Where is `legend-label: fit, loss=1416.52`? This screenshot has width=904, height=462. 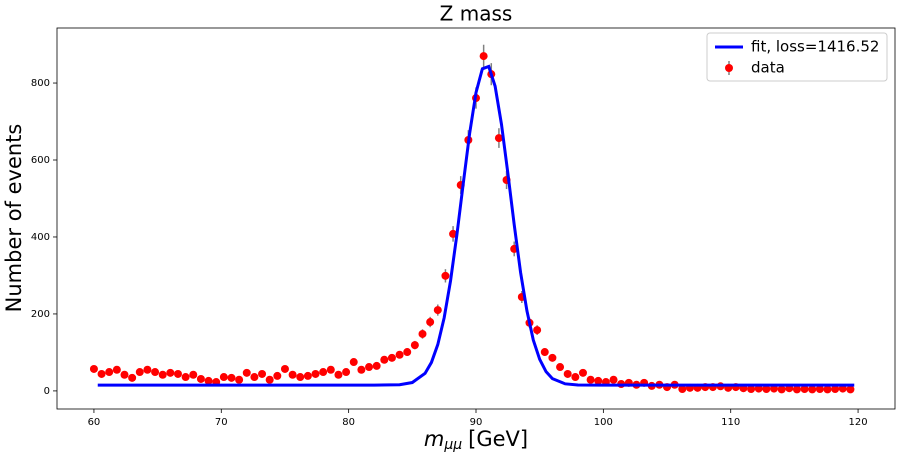 legend-label: fit, loss=1416.52 is located at coordinates (815, 47).